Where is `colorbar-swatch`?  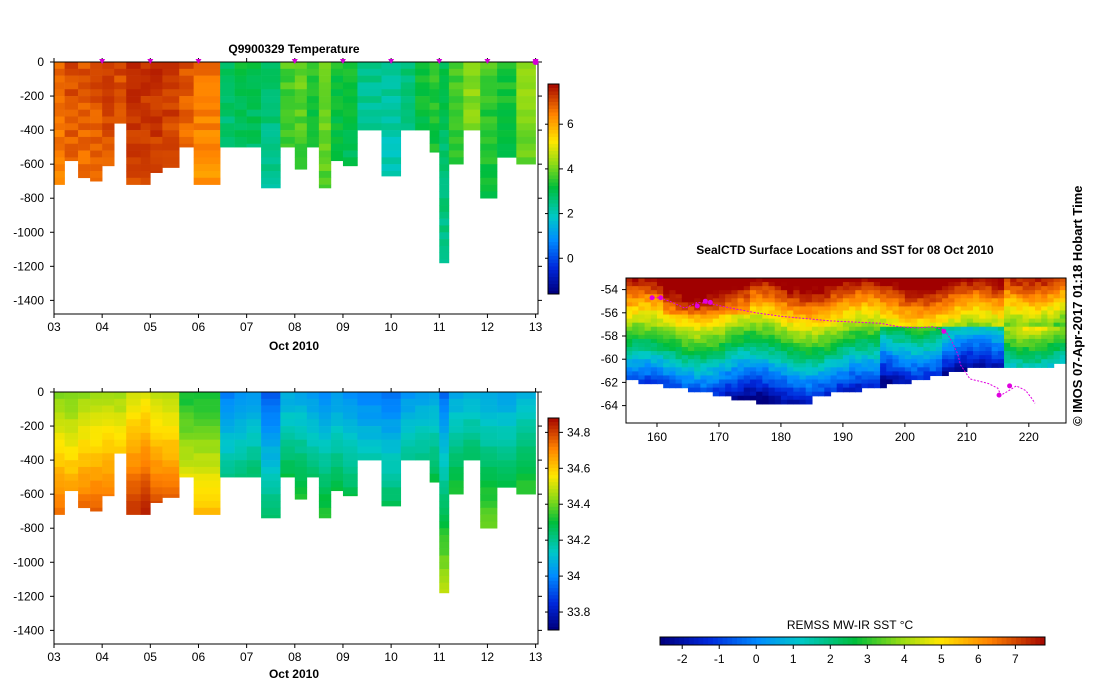 colorbar-swatch is located at coordinates (553, 142).